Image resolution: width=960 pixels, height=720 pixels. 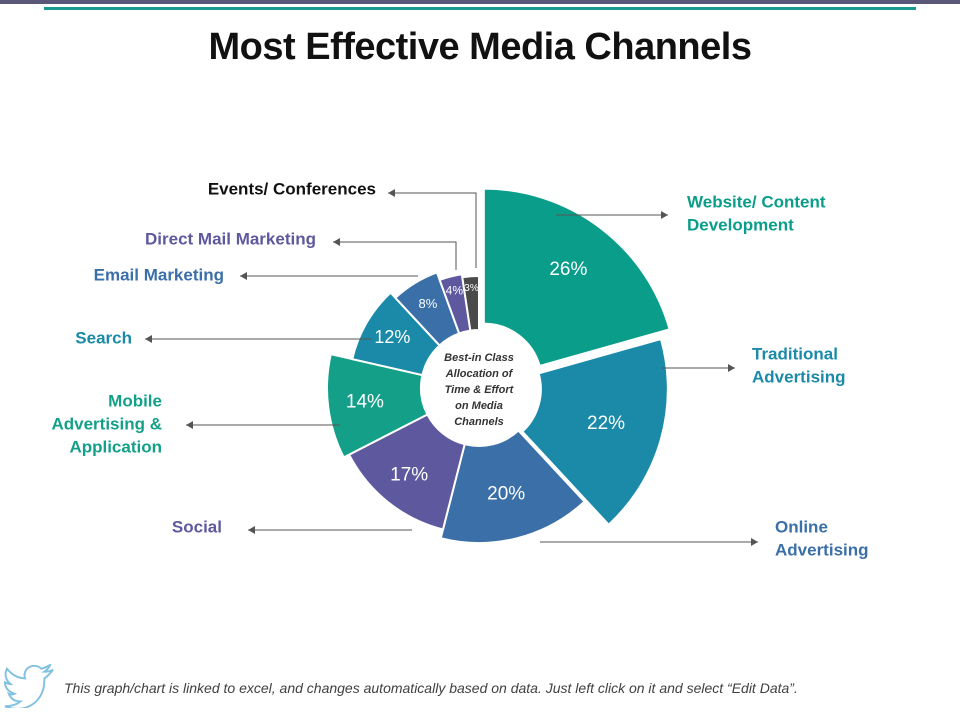 I want to click on slice-value-label: 26%, so click(x=568, y=269).